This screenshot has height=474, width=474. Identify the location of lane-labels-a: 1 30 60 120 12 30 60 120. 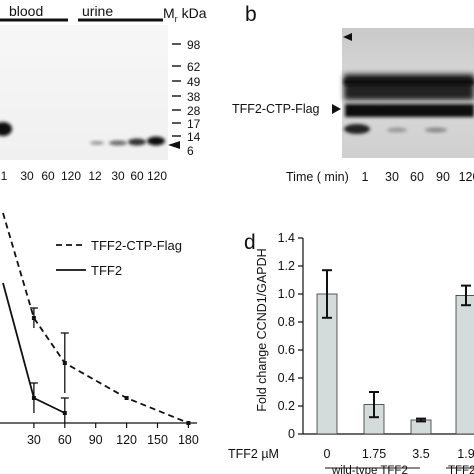
(84, 176).